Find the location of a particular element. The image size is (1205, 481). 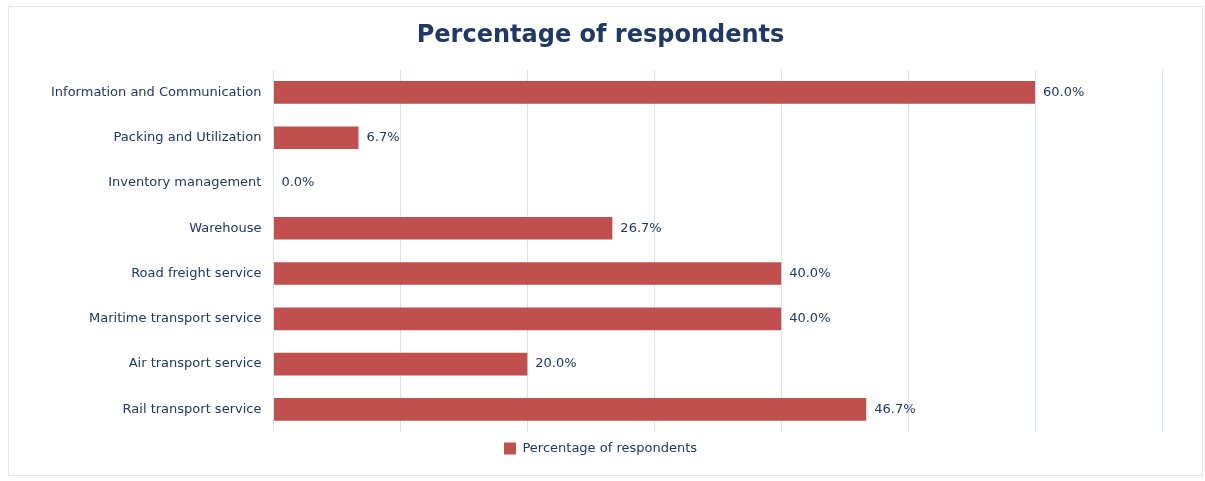

data-label: 20.0% is located at coordinates (556, 363).